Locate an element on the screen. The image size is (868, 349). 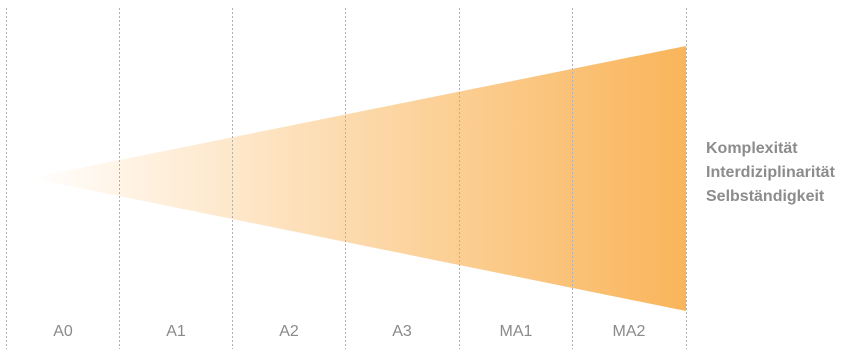
stage-label-a3: A3 is located at coordinates (402, 331).